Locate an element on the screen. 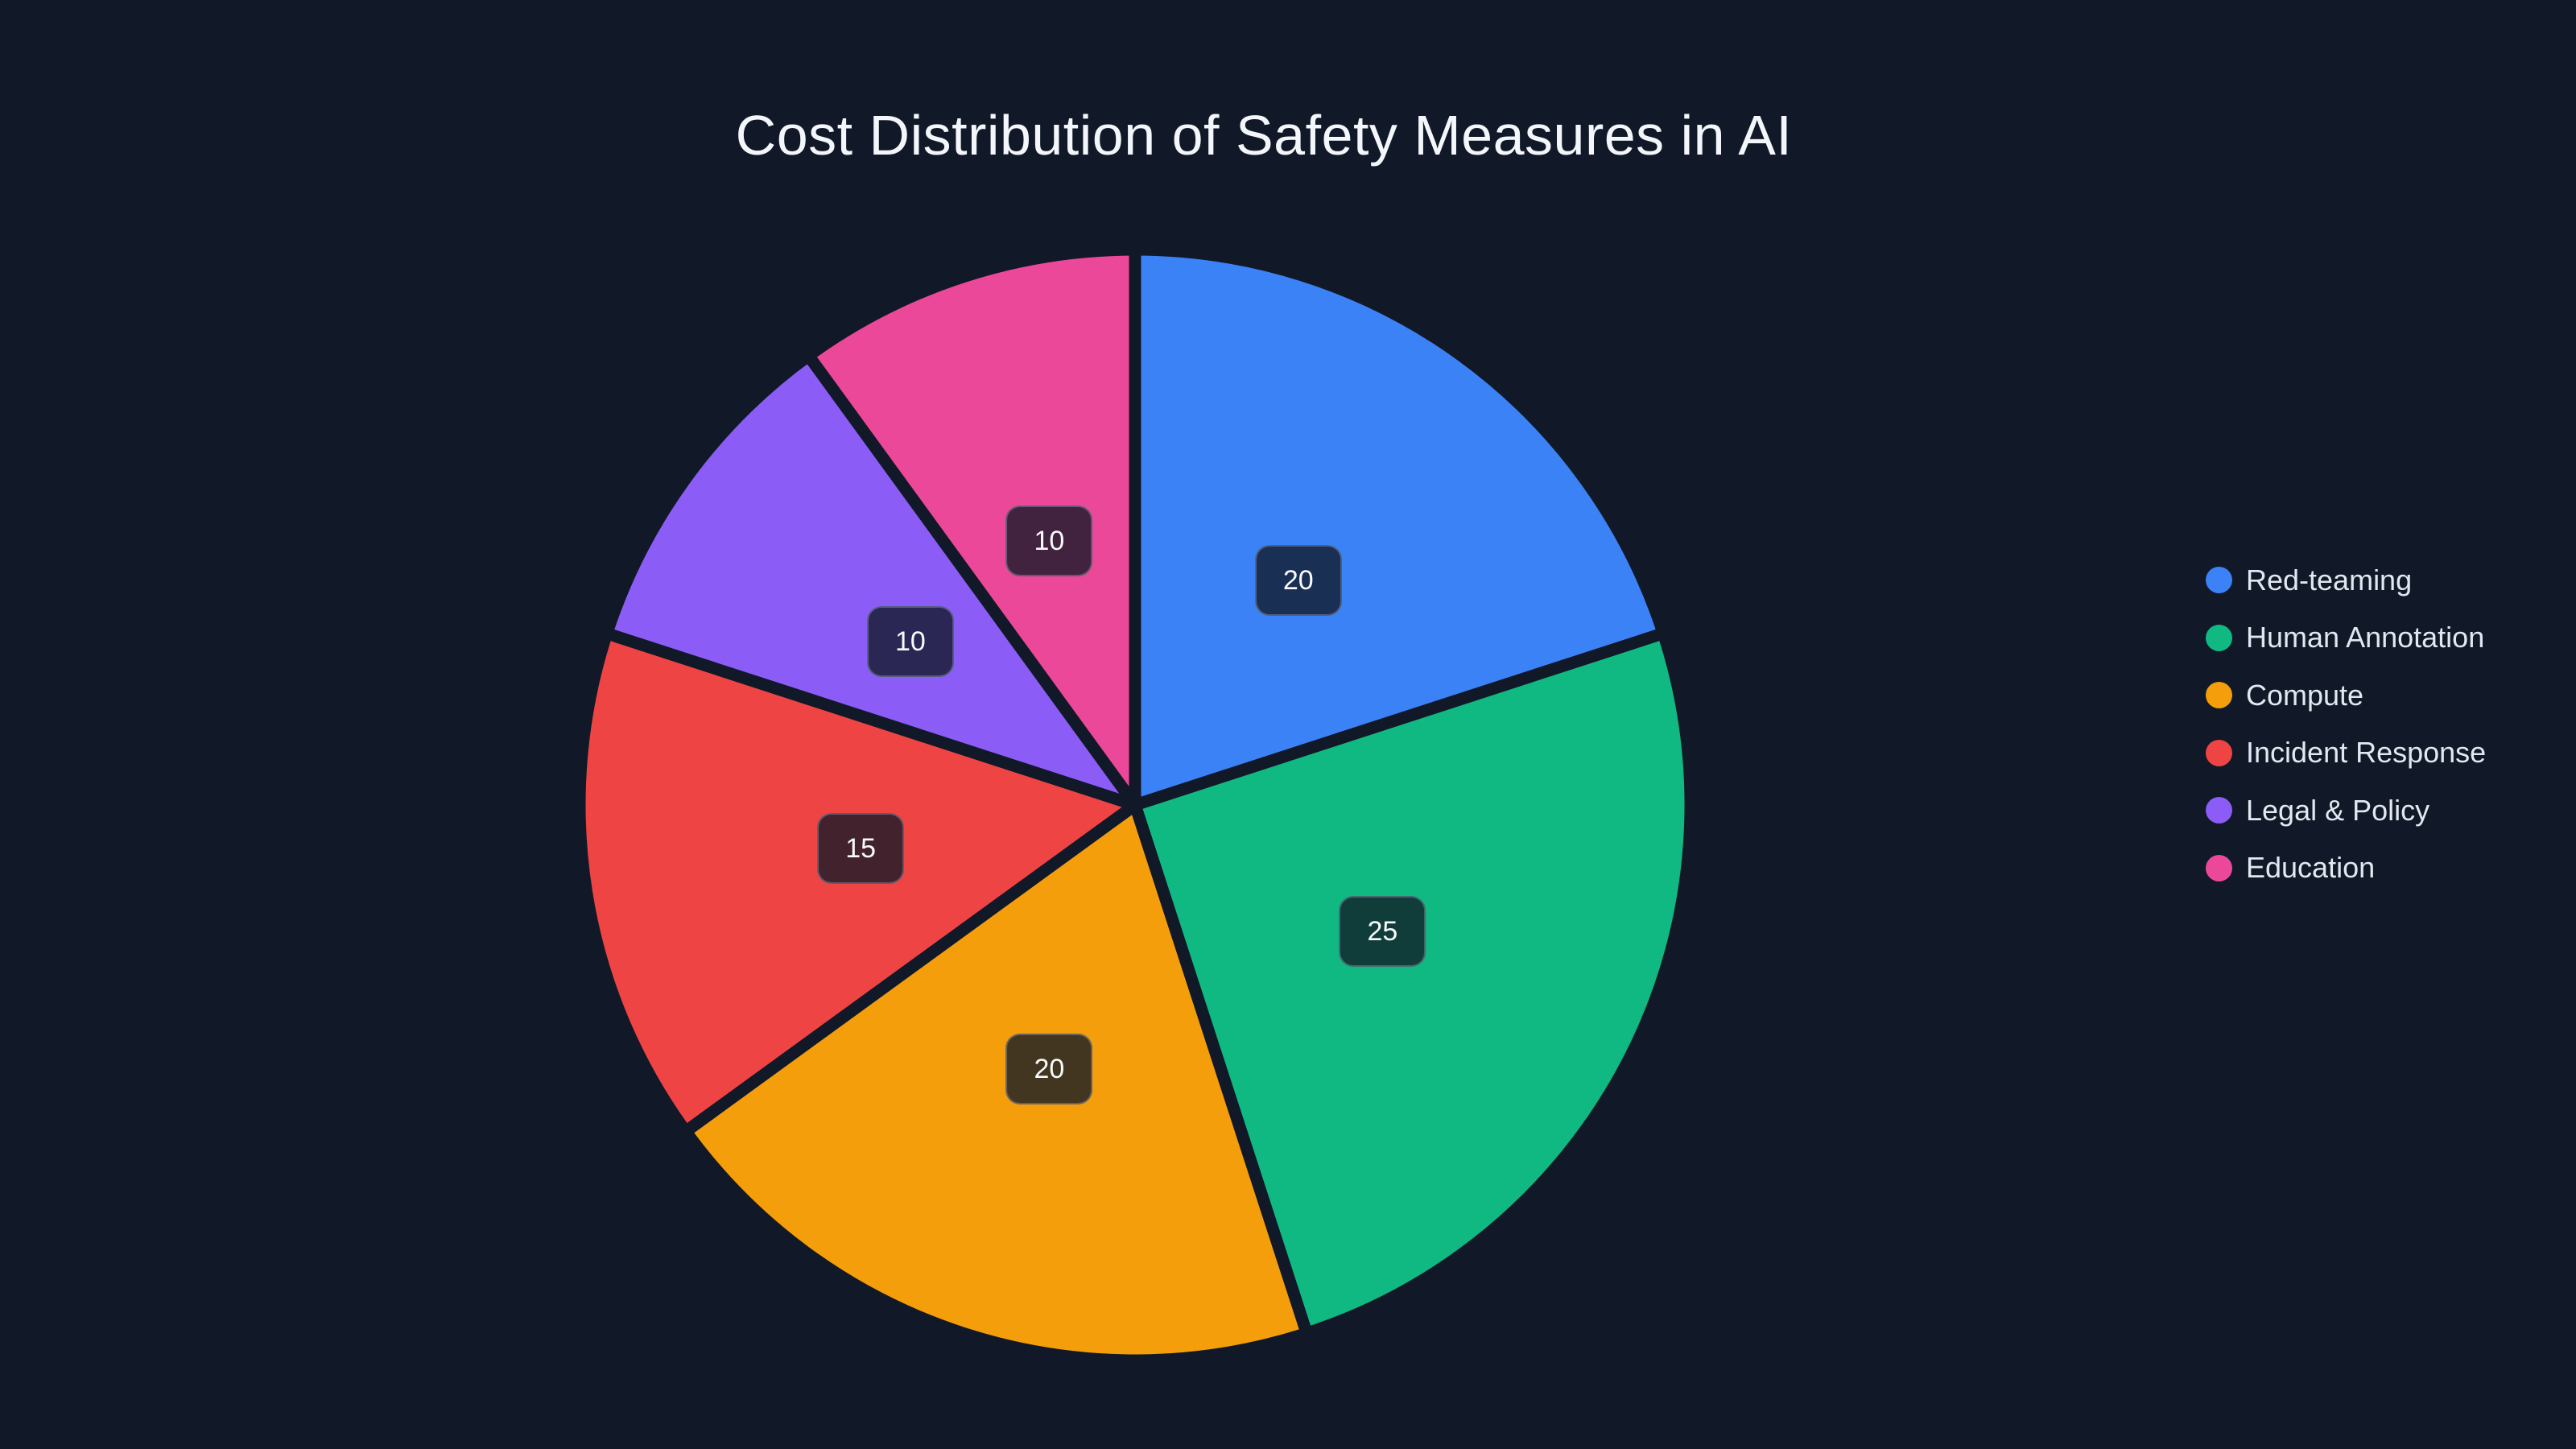 The width and height of the screenshot is (2576, 1449). pie-slice-compute is located at coordinates (996, 1083).